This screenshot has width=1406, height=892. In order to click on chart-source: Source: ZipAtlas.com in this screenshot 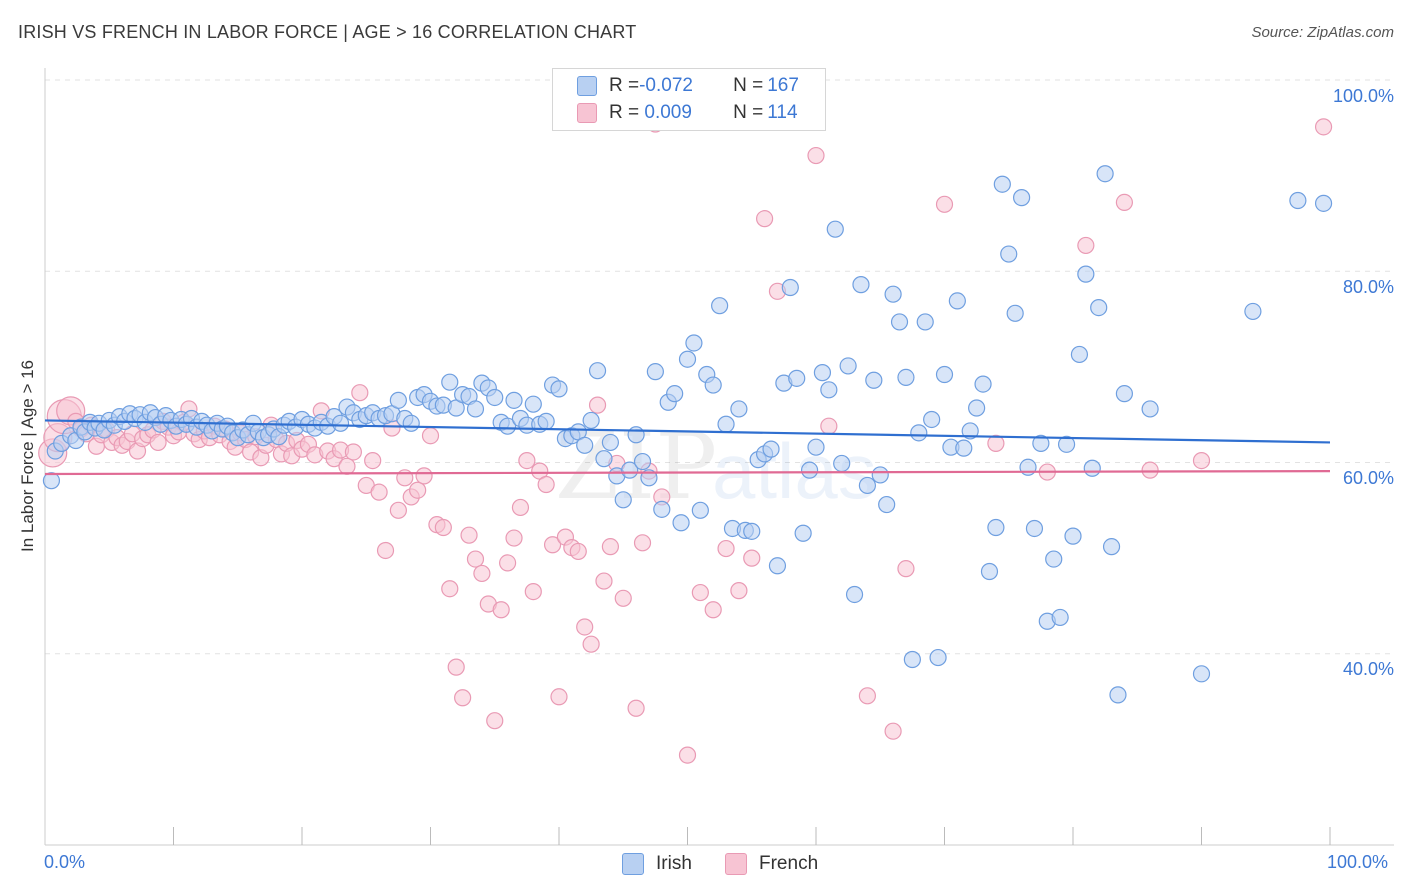, I will do `click(1322, 32)`.